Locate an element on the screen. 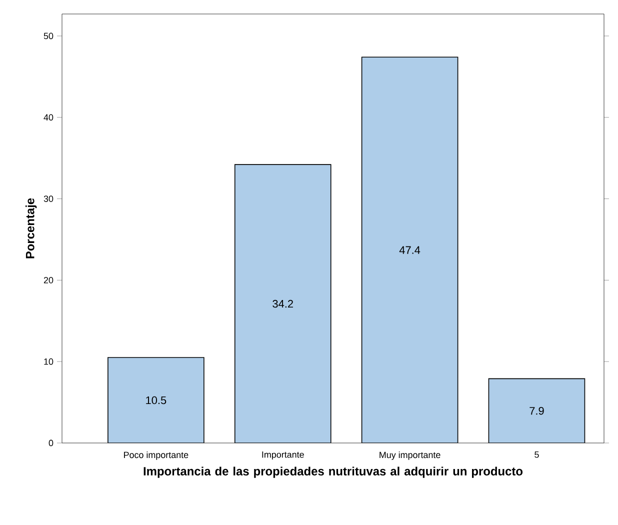  y-tick-label: 0 is located at coordinates (51, 443).